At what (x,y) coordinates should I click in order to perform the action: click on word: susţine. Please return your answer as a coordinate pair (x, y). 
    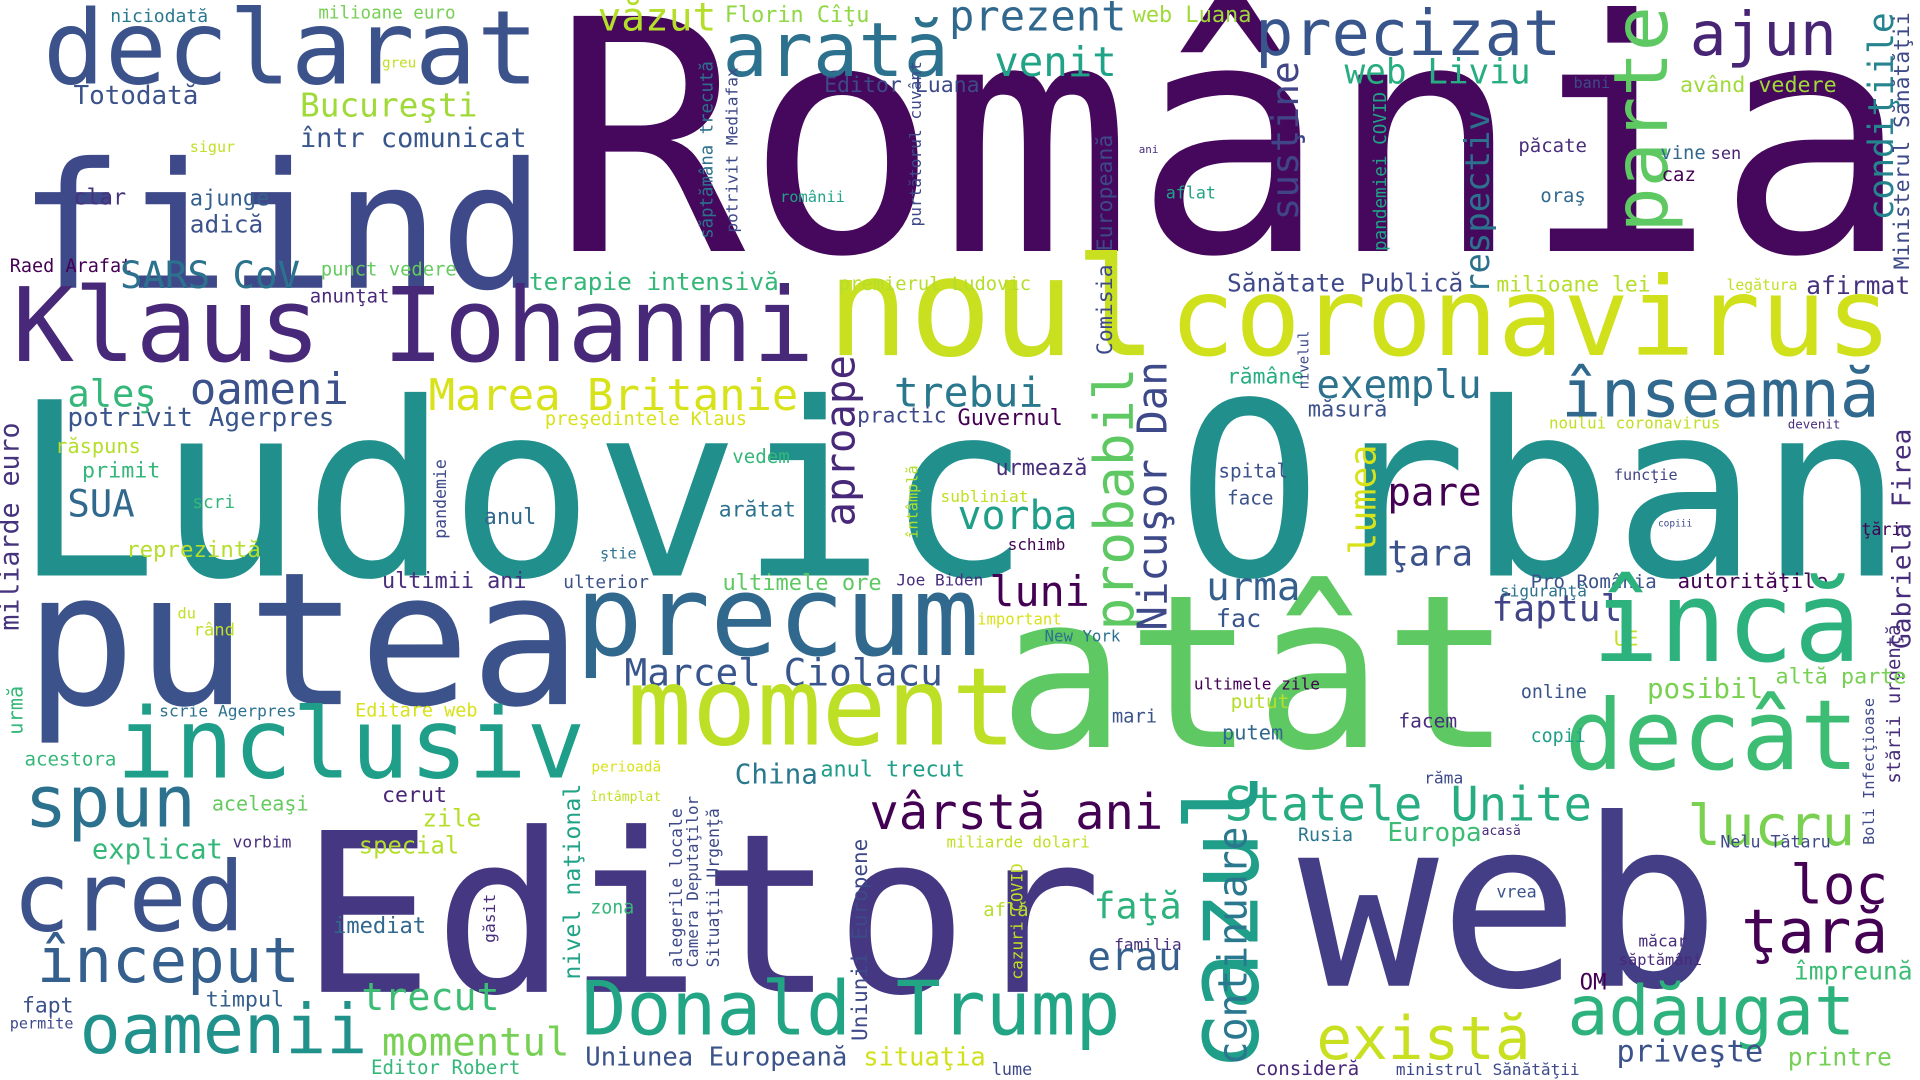
    Looking at the image, I should click on (1285, 140).